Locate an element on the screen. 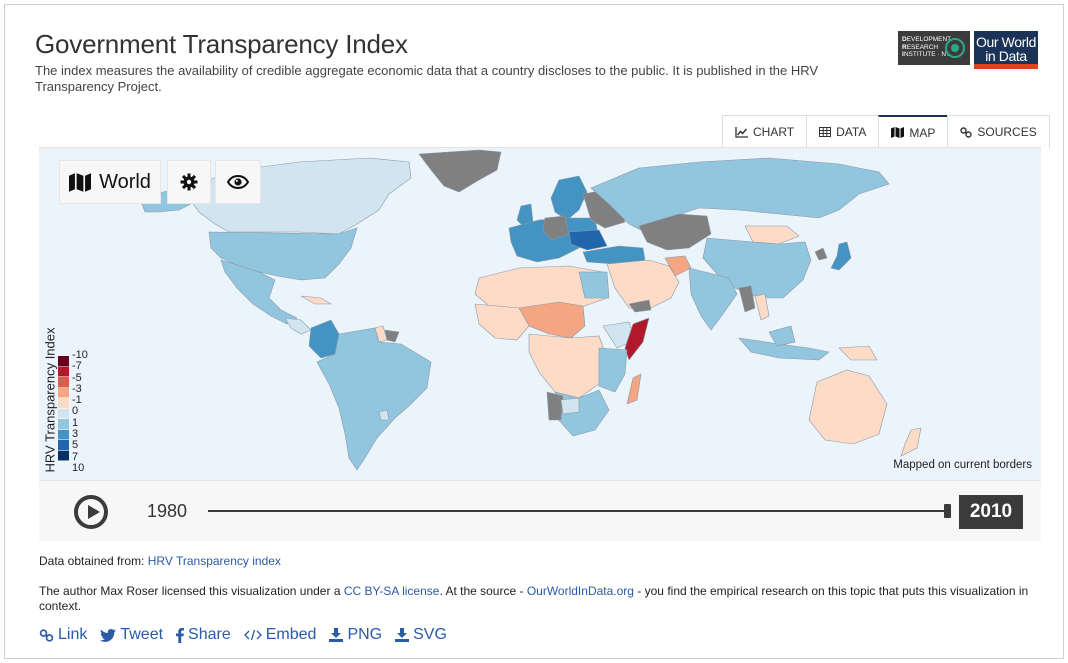 This screenshot has height=663, width=1068. timeline: 1980 2010 is located at coordinates (540, 510).